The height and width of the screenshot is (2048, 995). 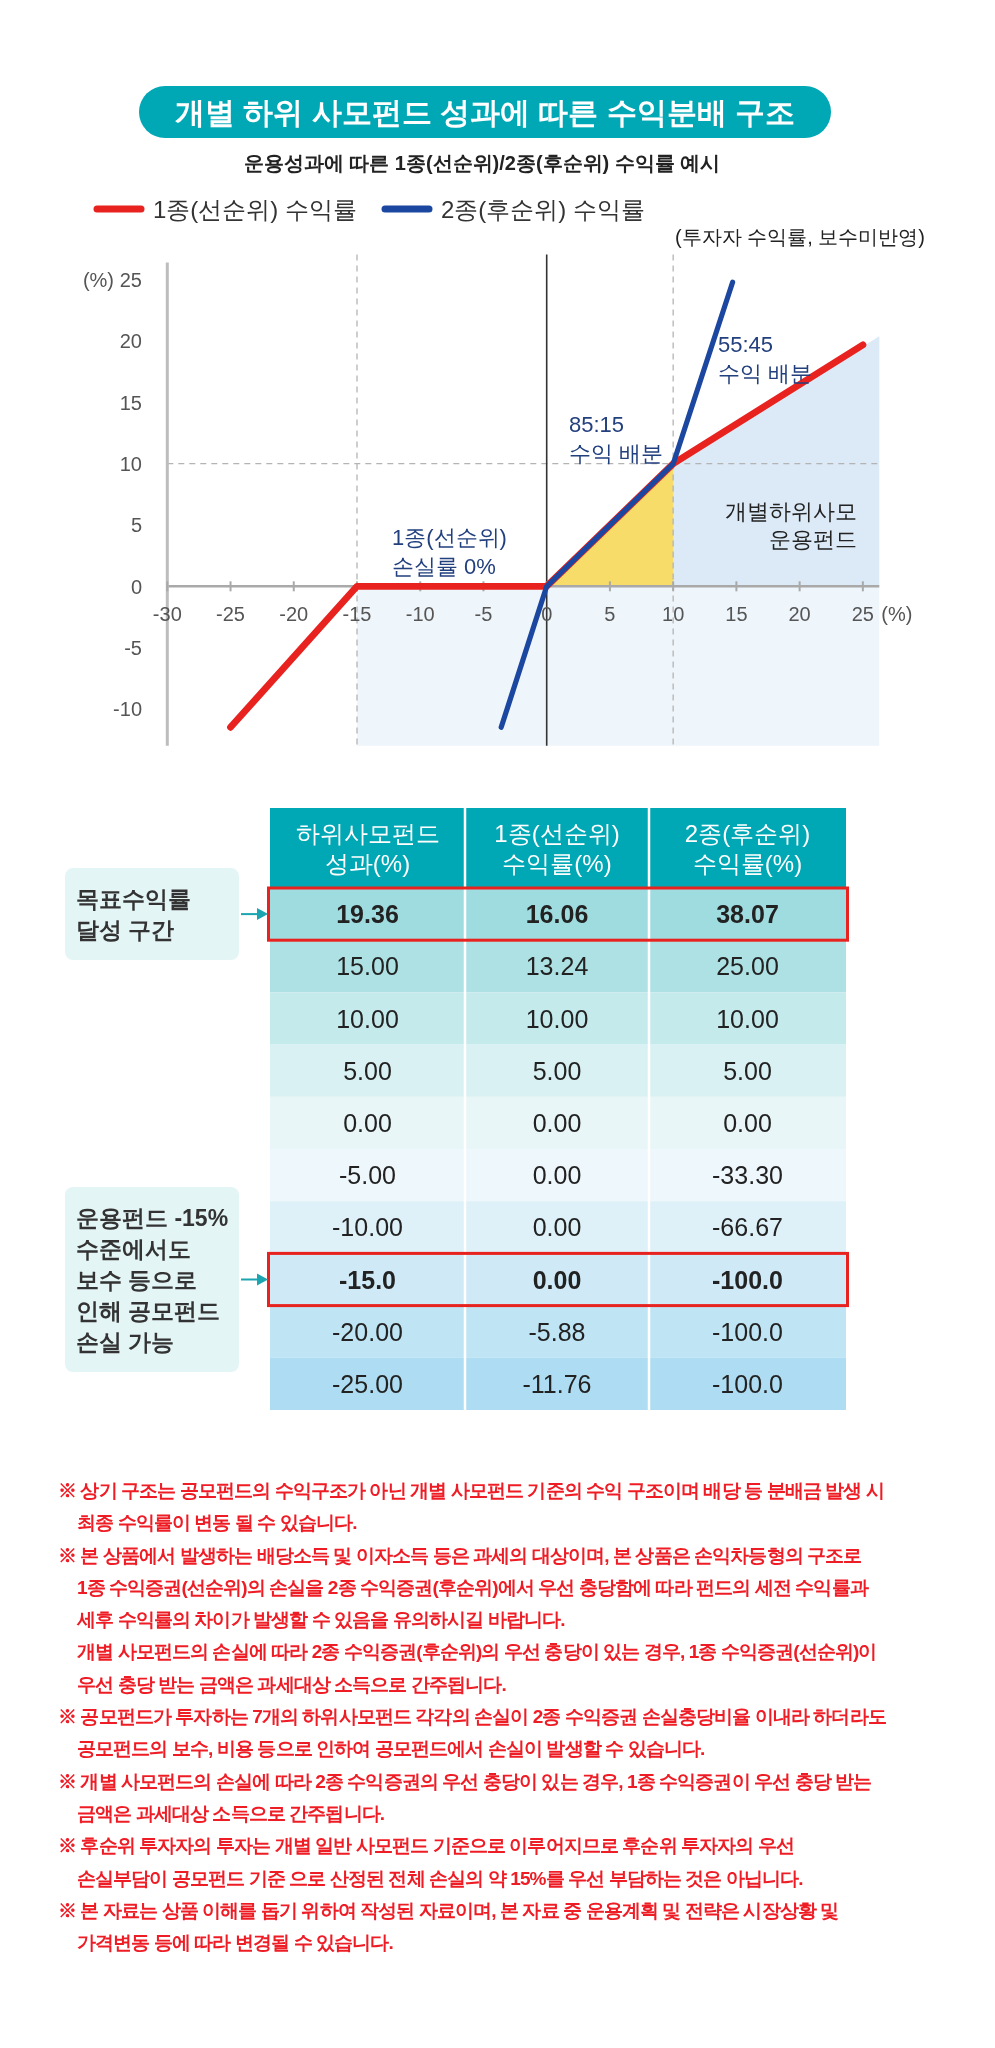 What do you see at coordinates (136, 525) in the screenshot?
I see `y-tick-label: 5` at bounding box center [136, 525].